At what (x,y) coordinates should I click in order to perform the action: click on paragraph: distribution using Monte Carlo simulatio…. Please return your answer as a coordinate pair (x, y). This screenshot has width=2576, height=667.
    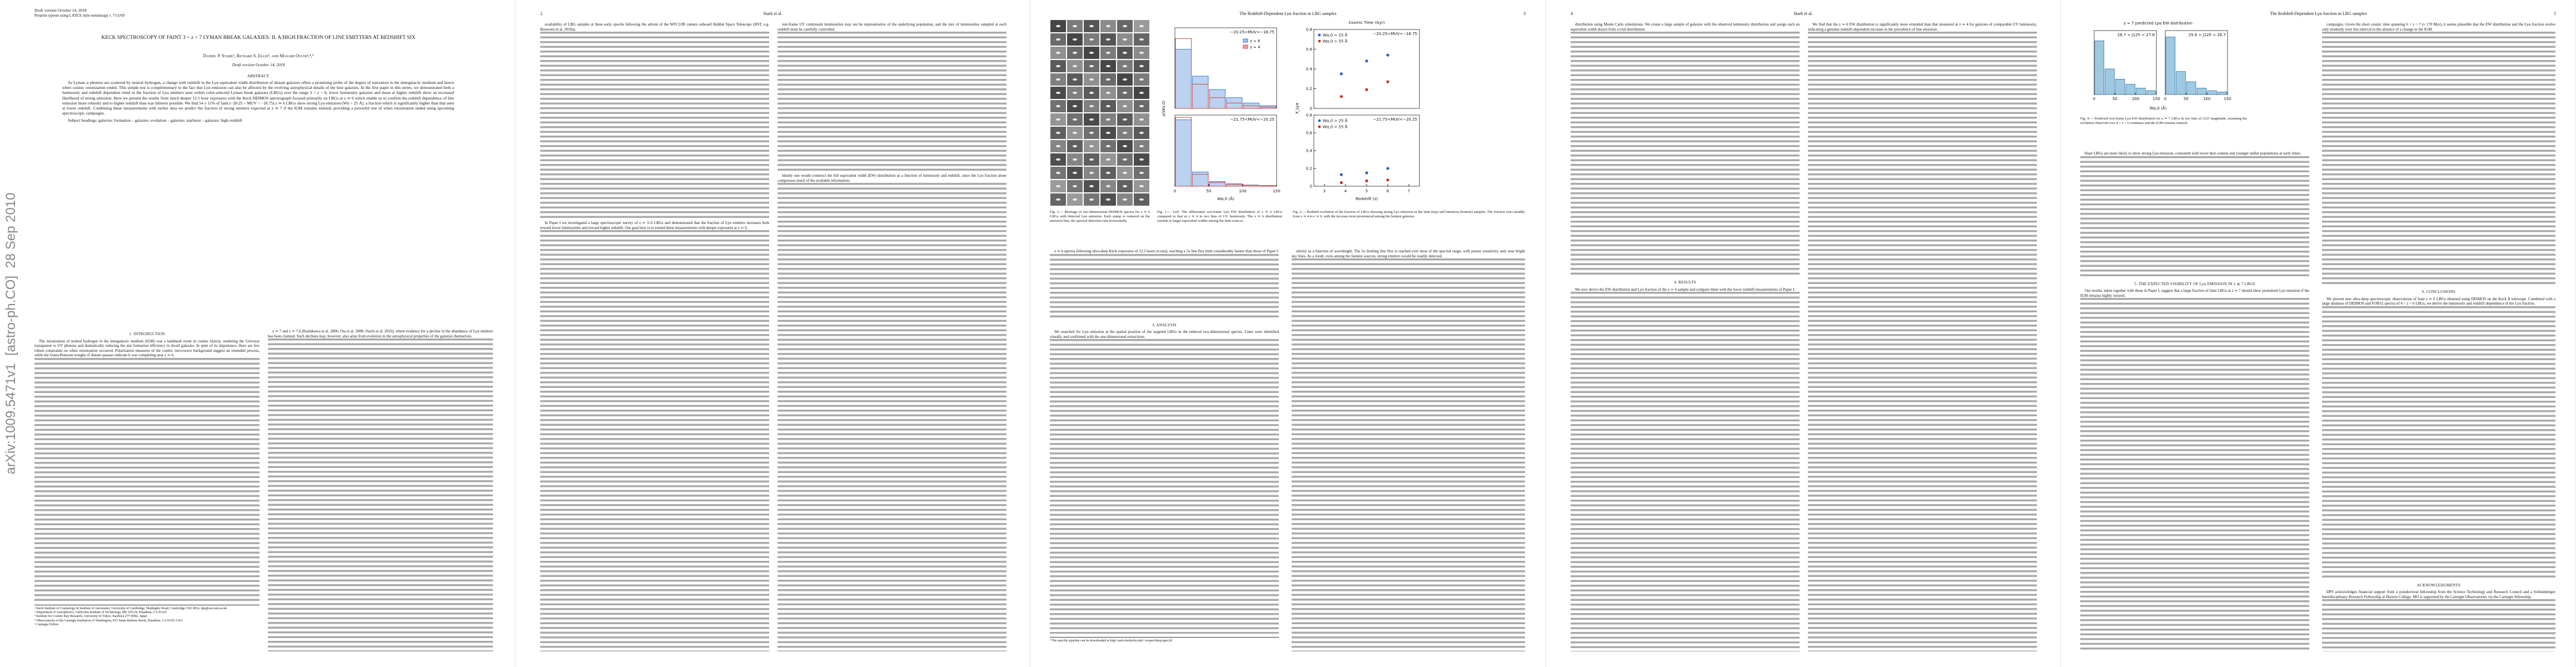
    Looking at the image, I should click on (1685, 27).